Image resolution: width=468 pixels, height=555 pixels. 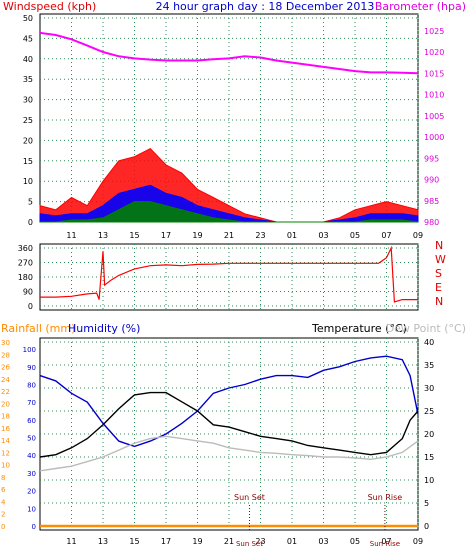 What do you see at coordinates (49, 6) in the screenshot?
I see `windspeed-label: Windspeed (kph)` at bounding box center [49, 6].